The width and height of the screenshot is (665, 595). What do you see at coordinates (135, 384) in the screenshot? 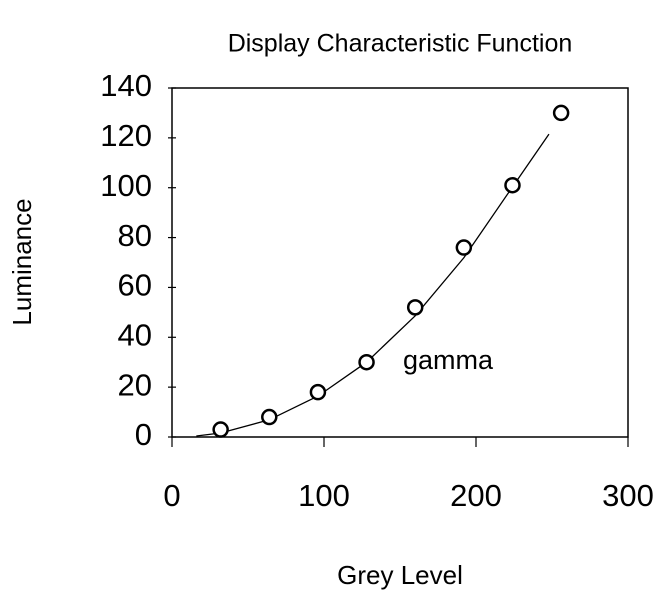
I see `y-tick-label: 20` at bounding box center [135, 384].